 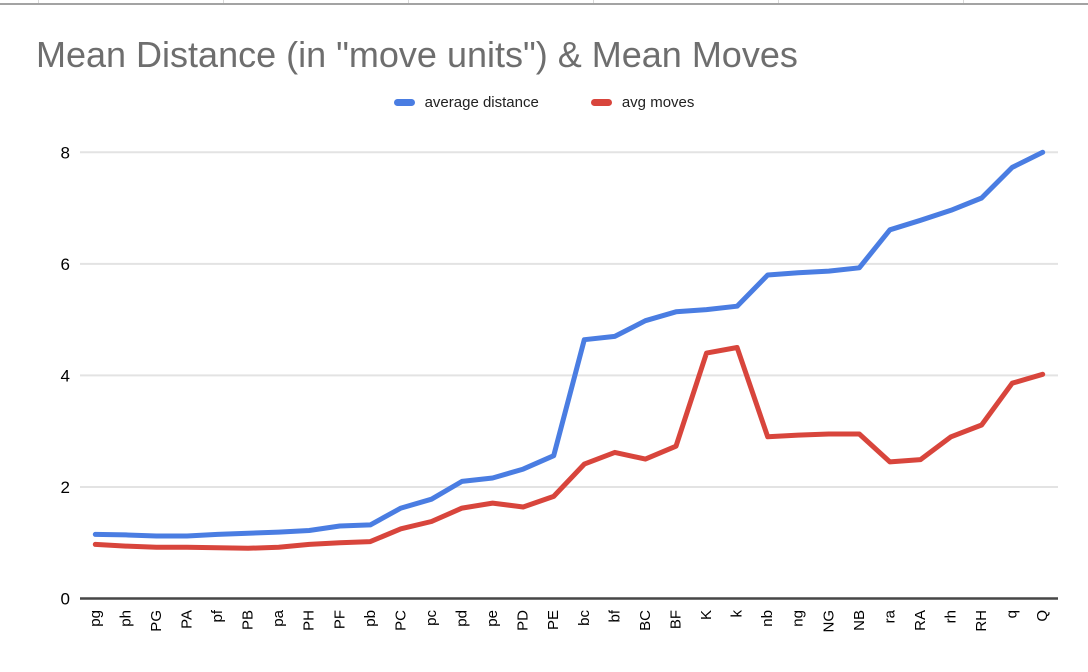 What do you see at coordinates (217, 615) in the screenshot?
I see `x-axis-tick-label-pf: pf` at bounding box center [217, 615].